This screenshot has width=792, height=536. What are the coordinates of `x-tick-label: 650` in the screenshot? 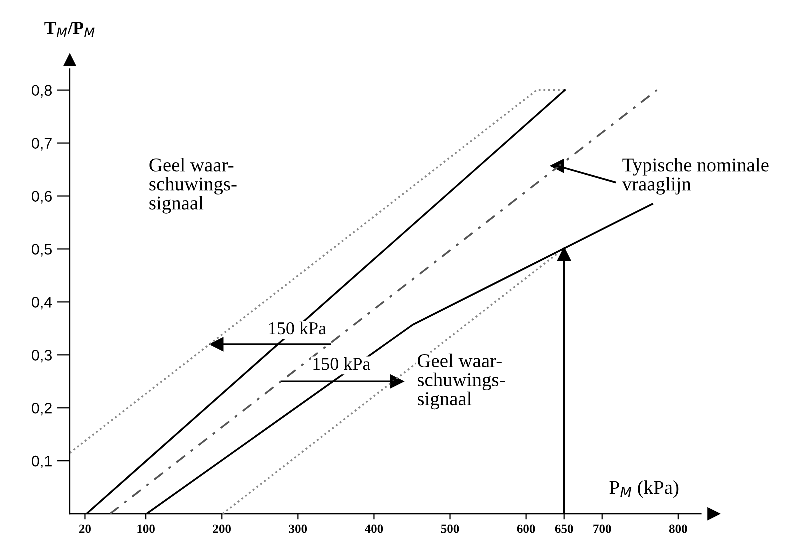 It's located at (564, 529).